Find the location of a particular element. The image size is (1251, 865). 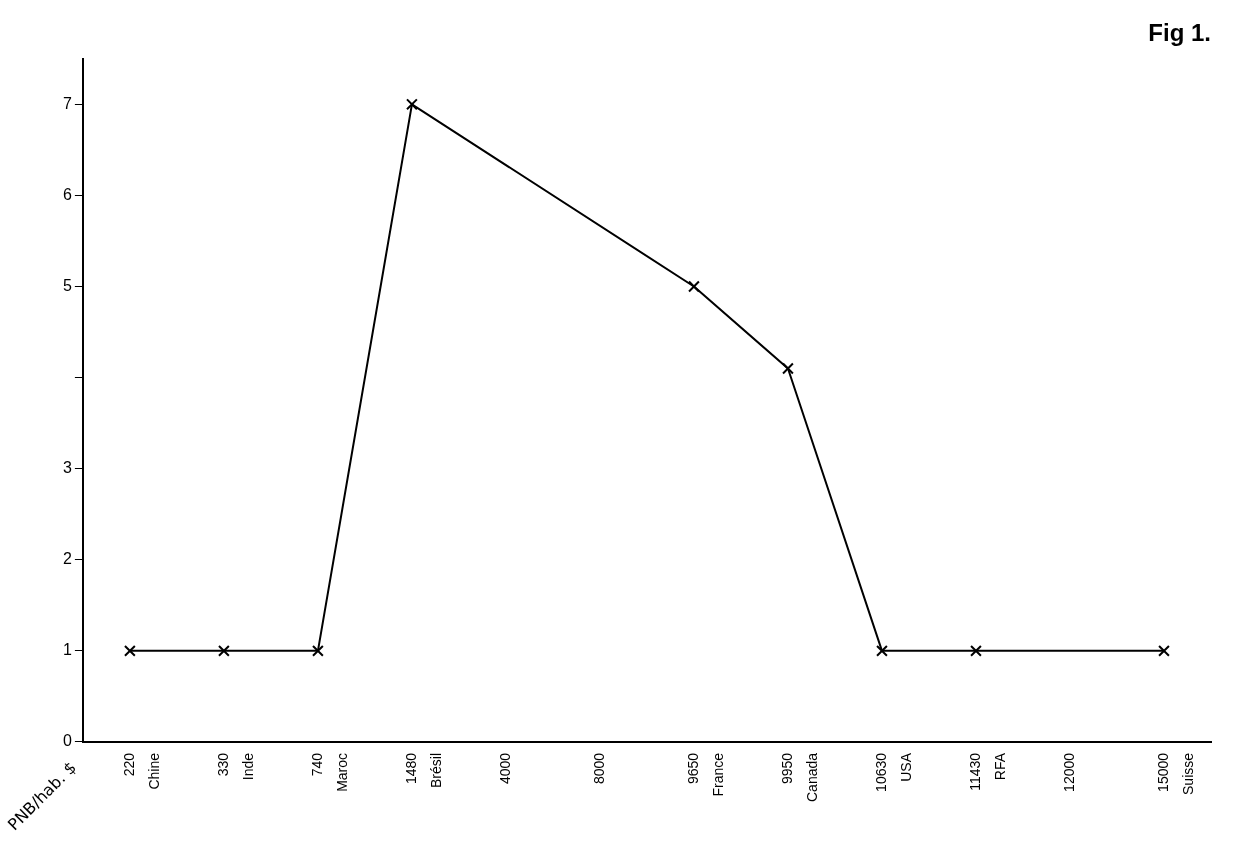

x-tick-label: 330 Inde is located at coordinates (235, 766).